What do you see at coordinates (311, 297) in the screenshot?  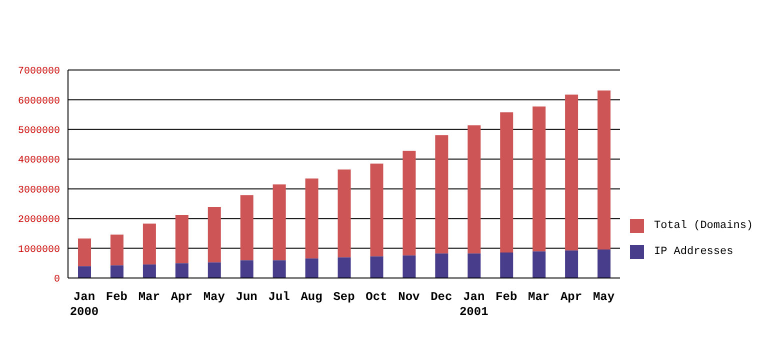 I see `x-tick-label: Aug` at bounding box center [311, 297].